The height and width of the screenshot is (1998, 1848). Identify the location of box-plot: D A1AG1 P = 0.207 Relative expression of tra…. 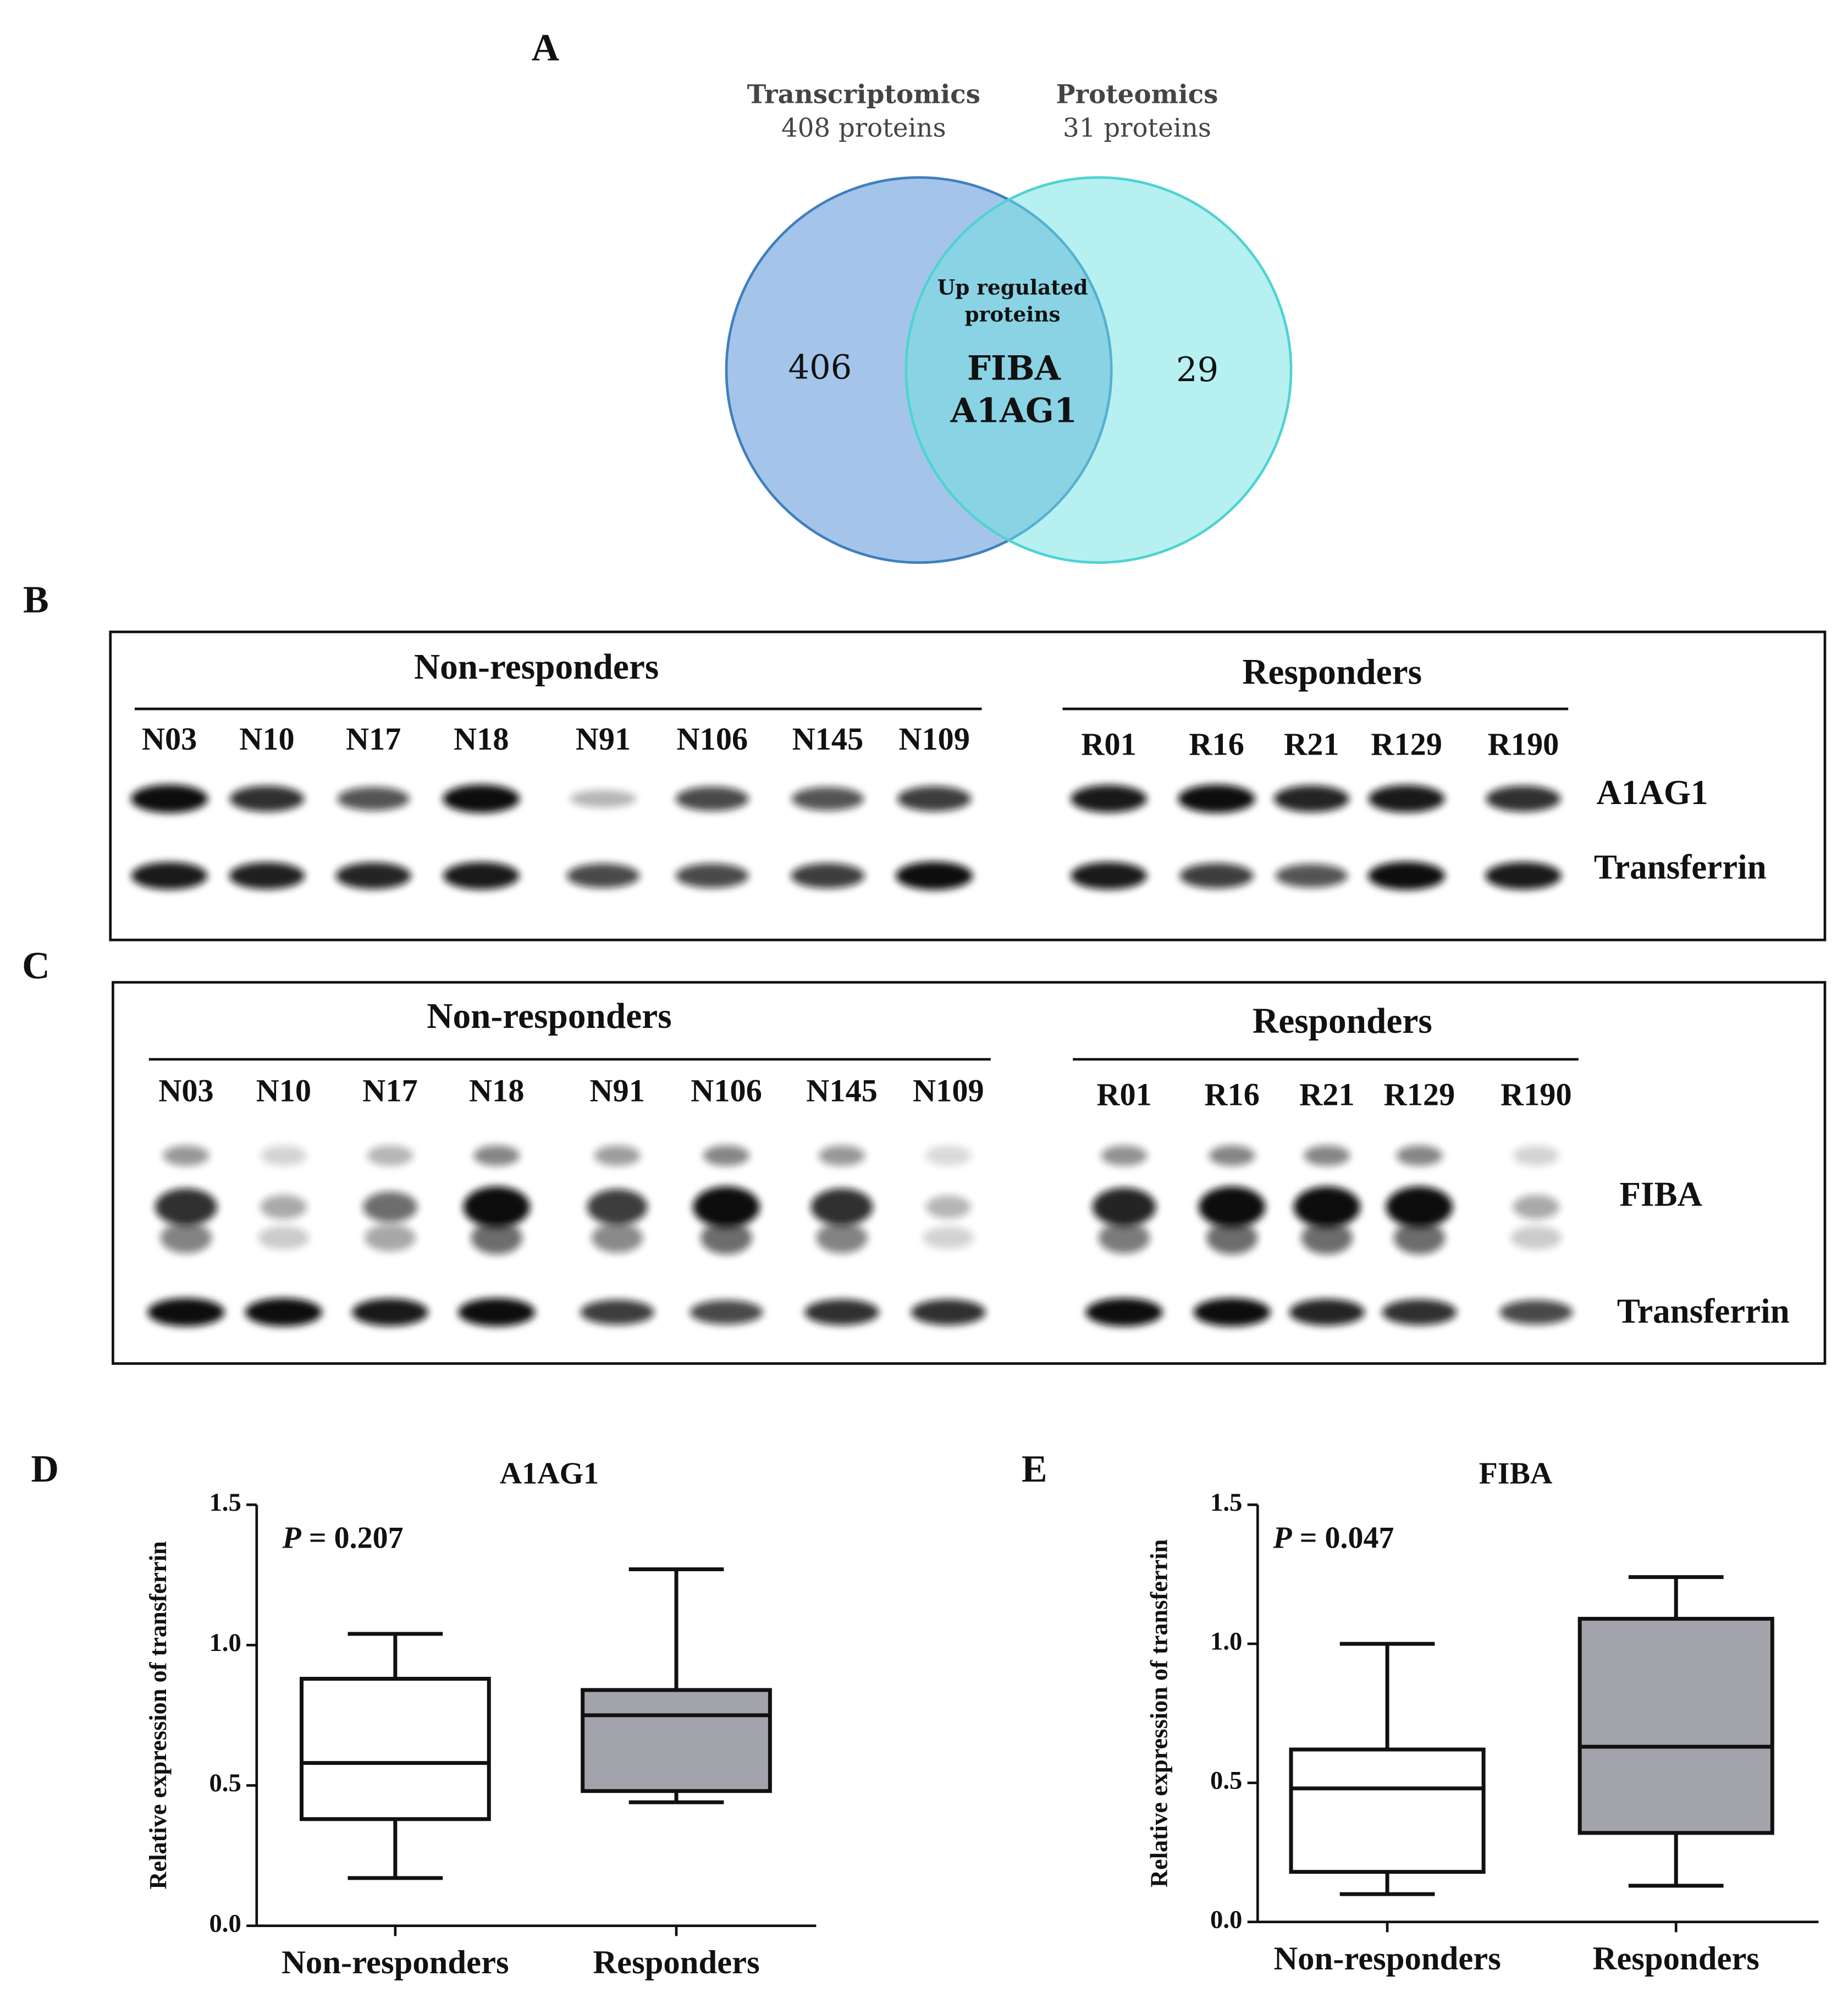
(424, 1714).